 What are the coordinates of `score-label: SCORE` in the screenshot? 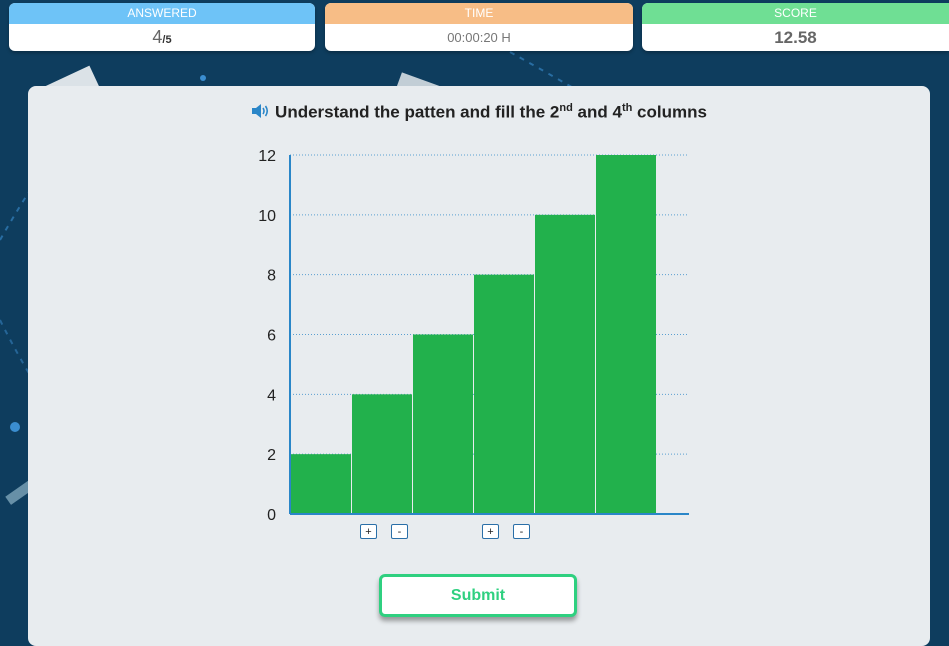 It's located at (795, 13).